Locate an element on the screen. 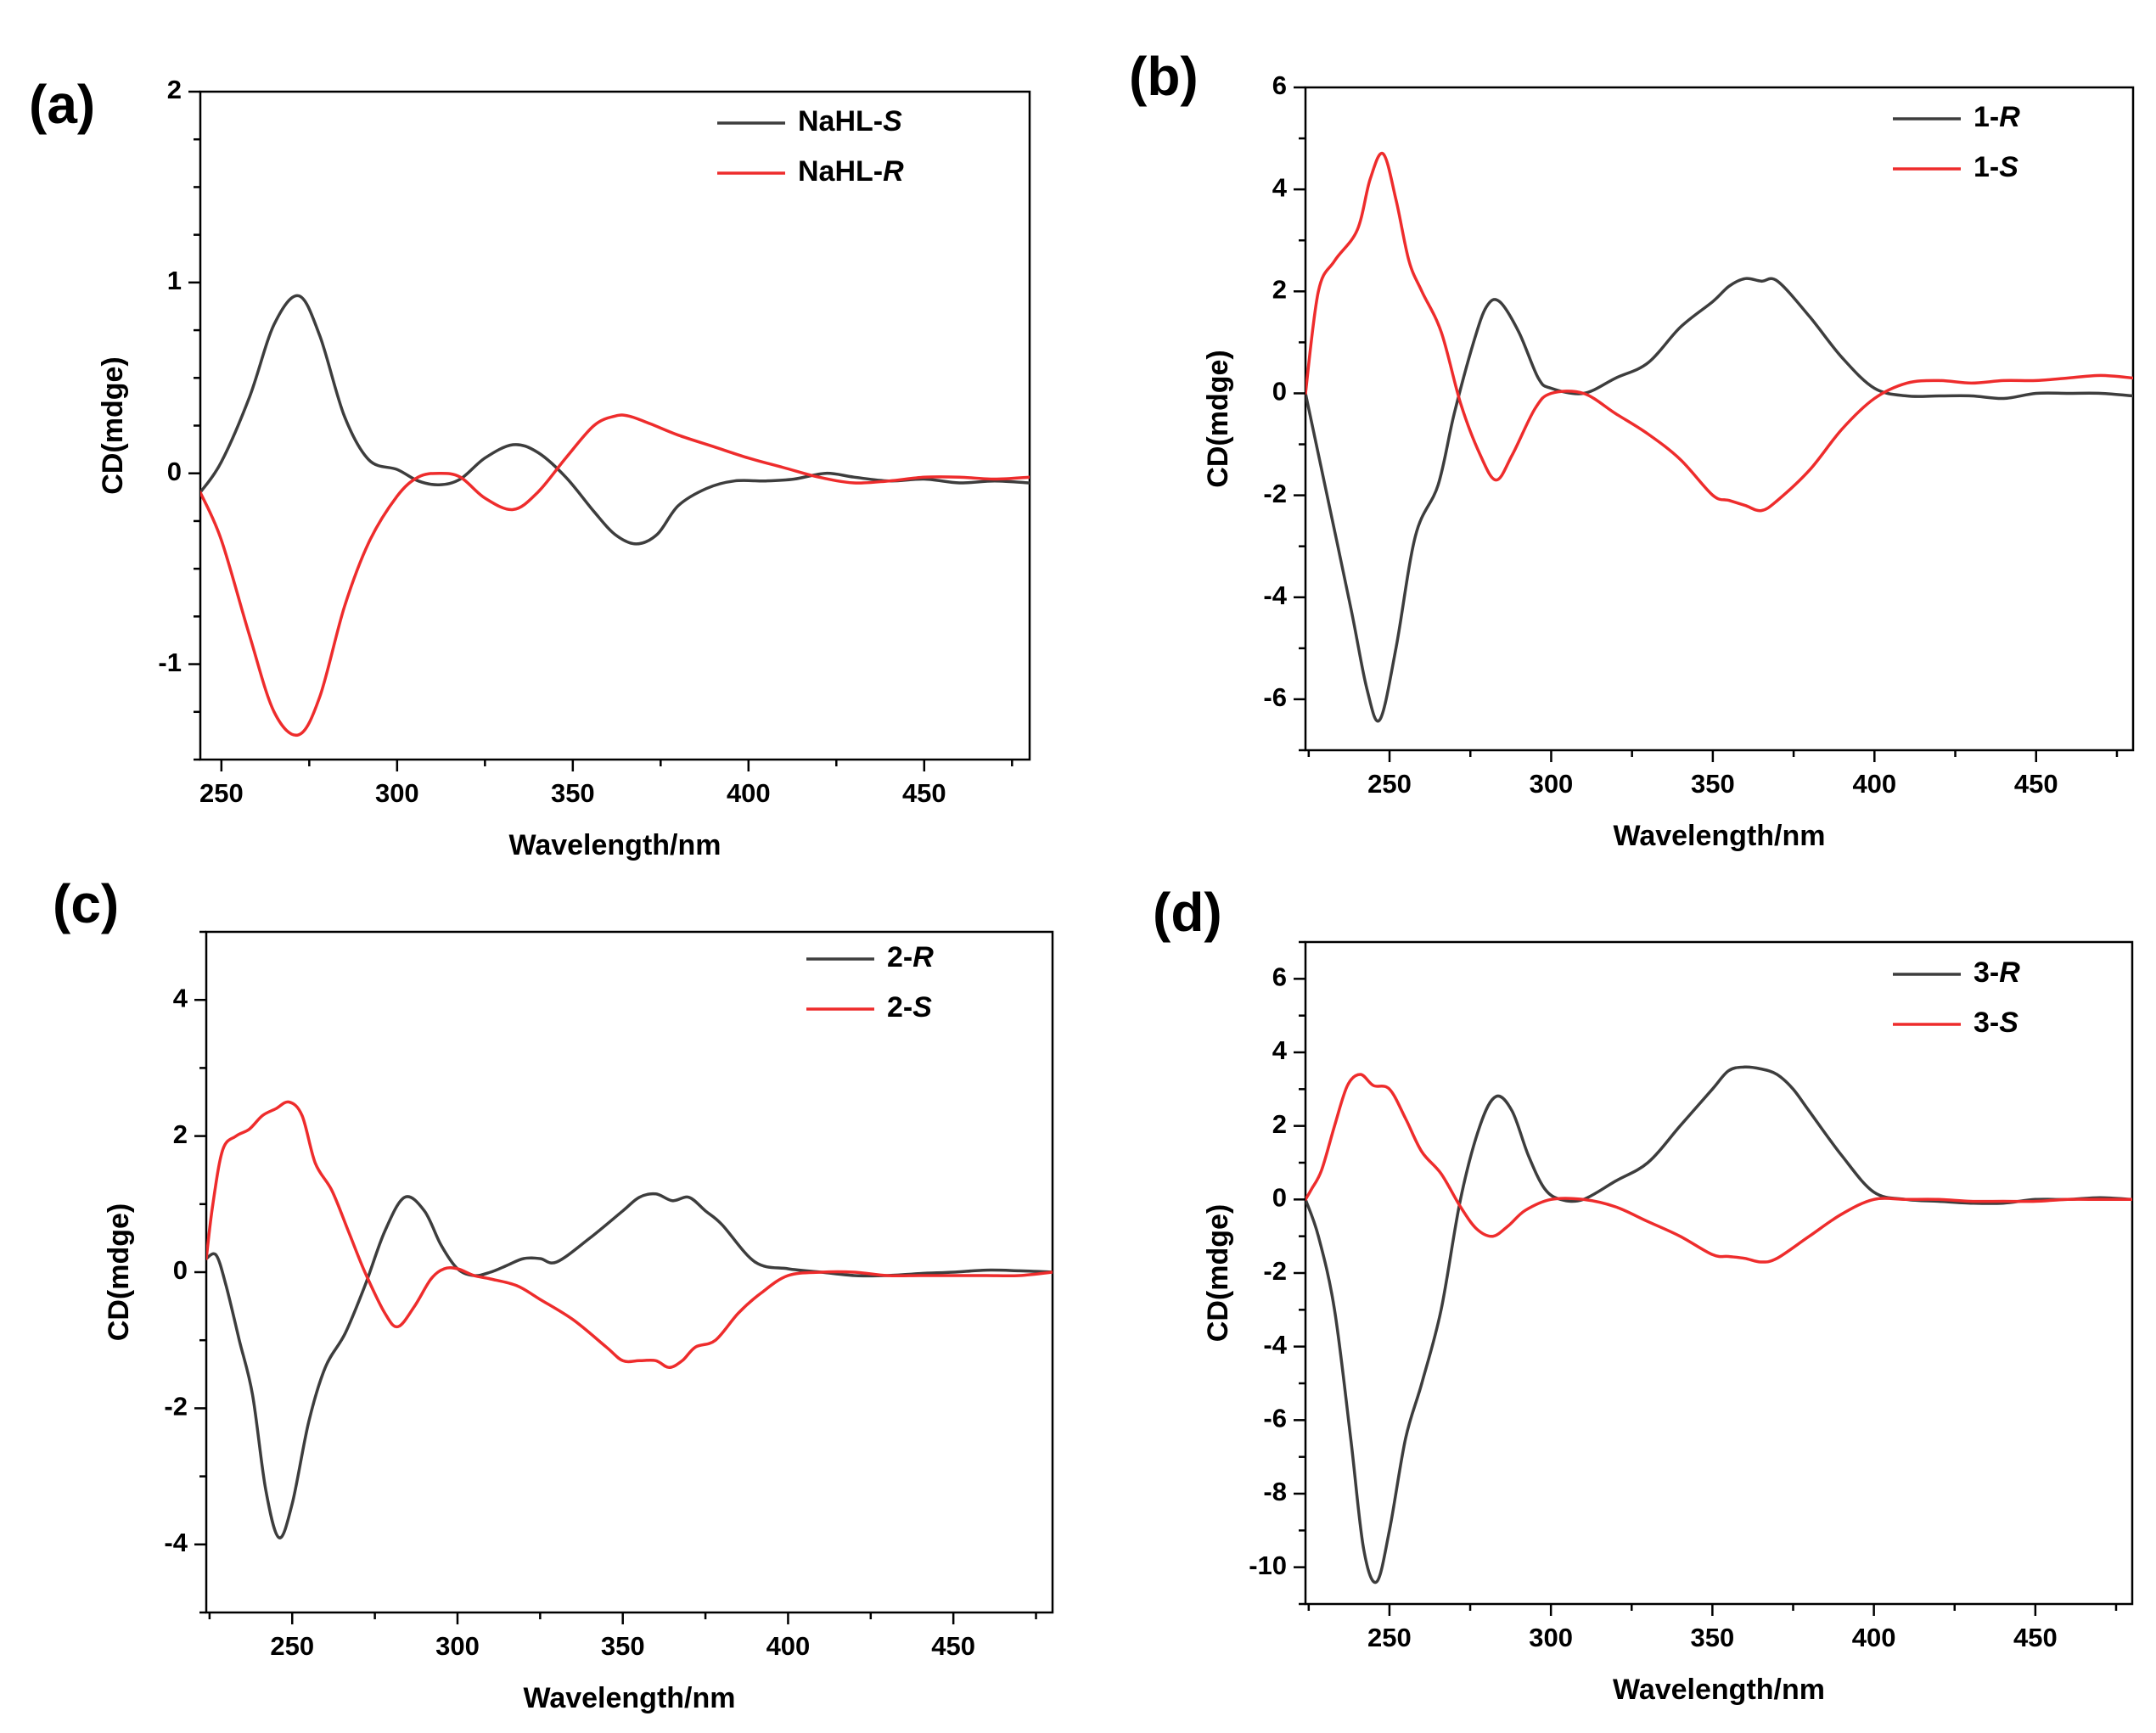 This screenshot has width=2156, height=1733. legend-label: NaHL-R is located at coordinates (851, 171).